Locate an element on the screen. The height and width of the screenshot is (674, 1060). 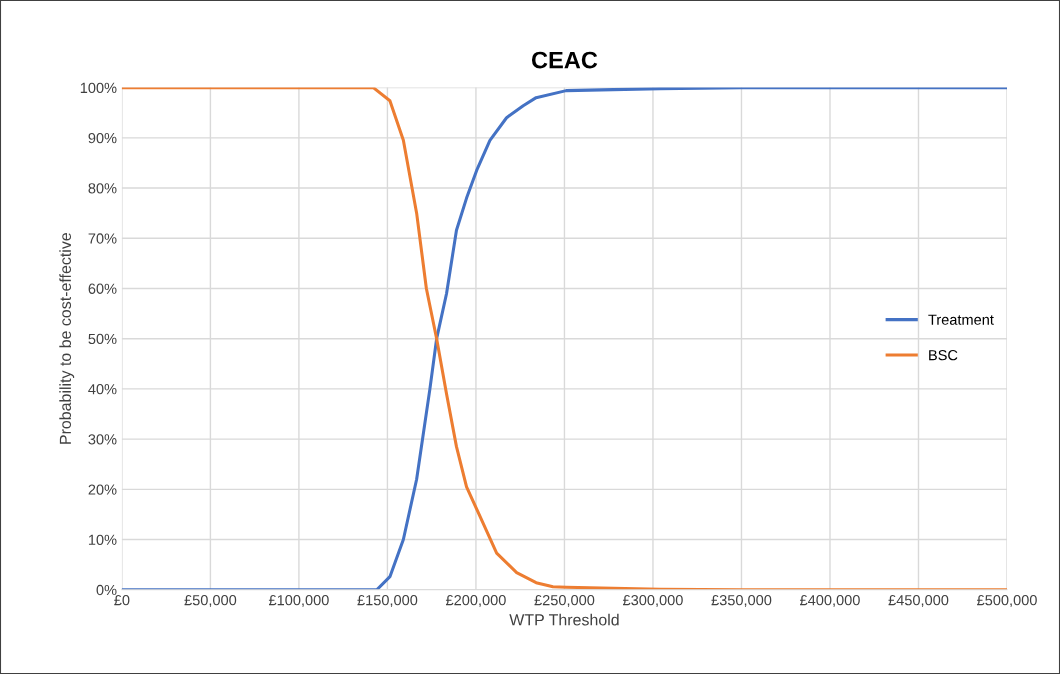
x-tick-label: £250,000 is located at coordinates (564, 601).